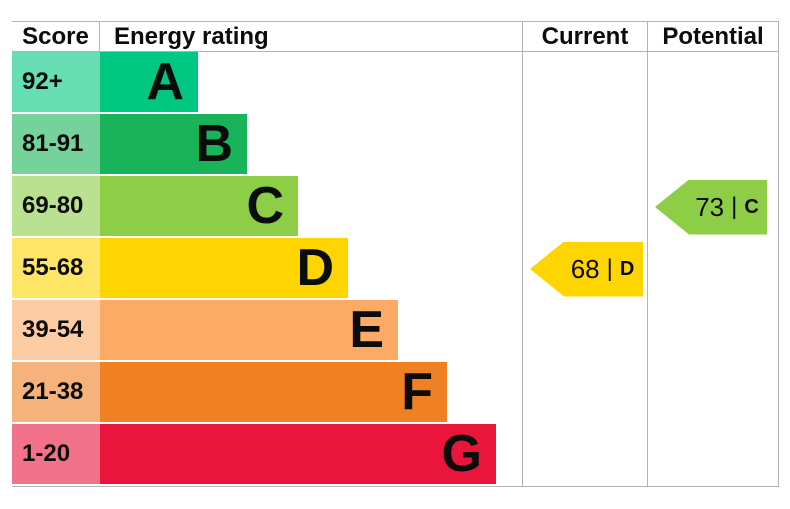 This screenshot has width=790, height=509. I want to click on band-bar: D, so click(224, 268).